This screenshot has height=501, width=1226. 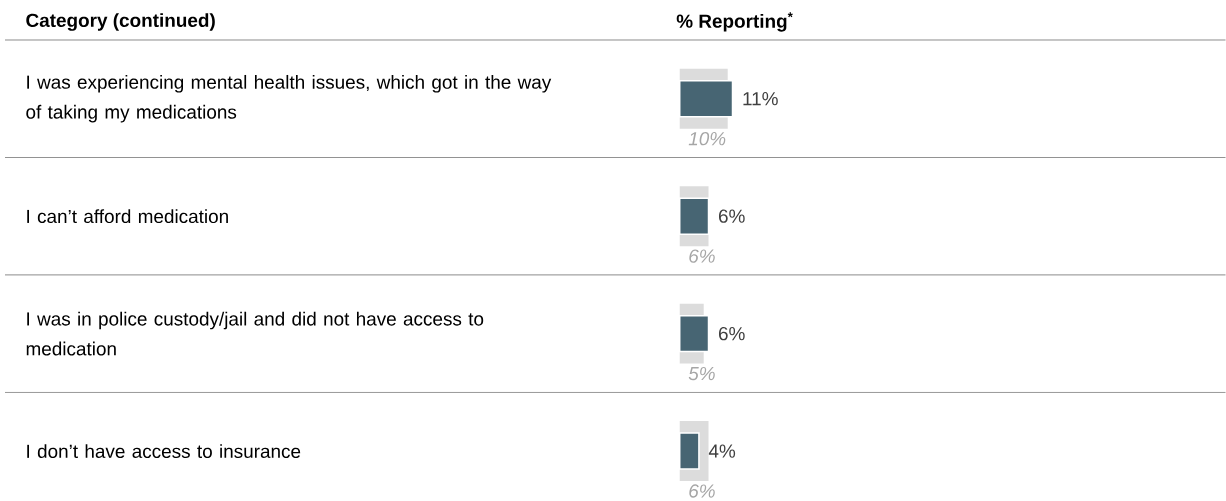 What do you see at coordinates (289, 98) in the screenshot?
I see `y-tick-label: I was experiencing mental health issues, which got in the way of taking my medications` at bounding box center [289, 98].